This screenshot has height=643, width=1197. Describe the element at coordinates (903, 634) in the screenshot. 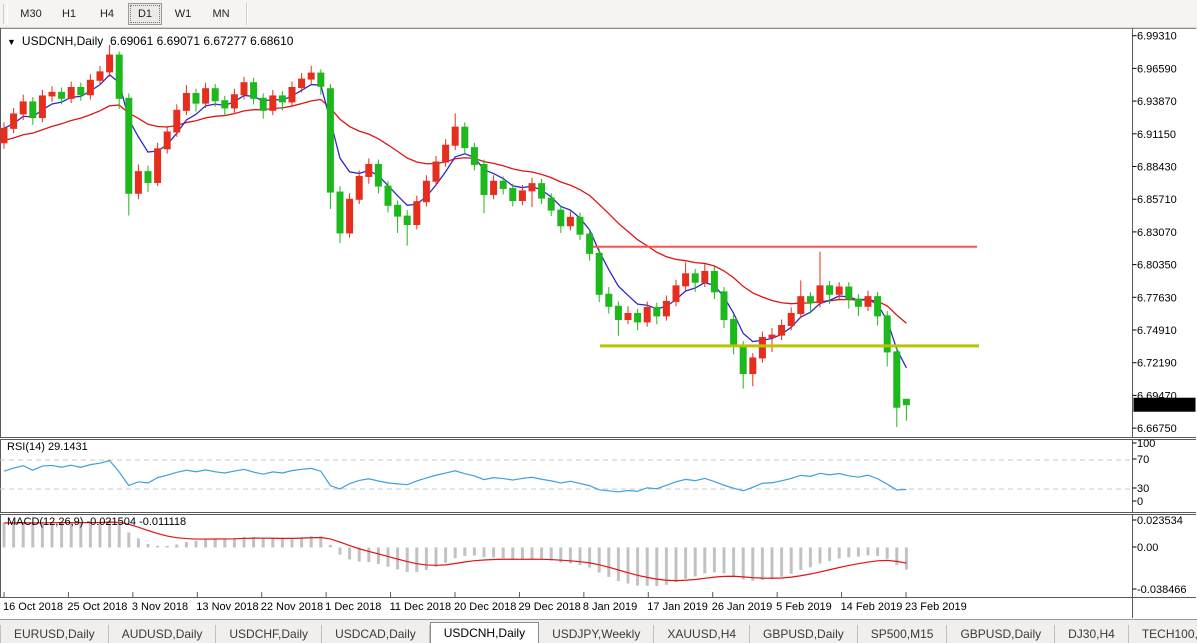

I see `chart-tab-sp500-m15: SP500,M15` at that location.